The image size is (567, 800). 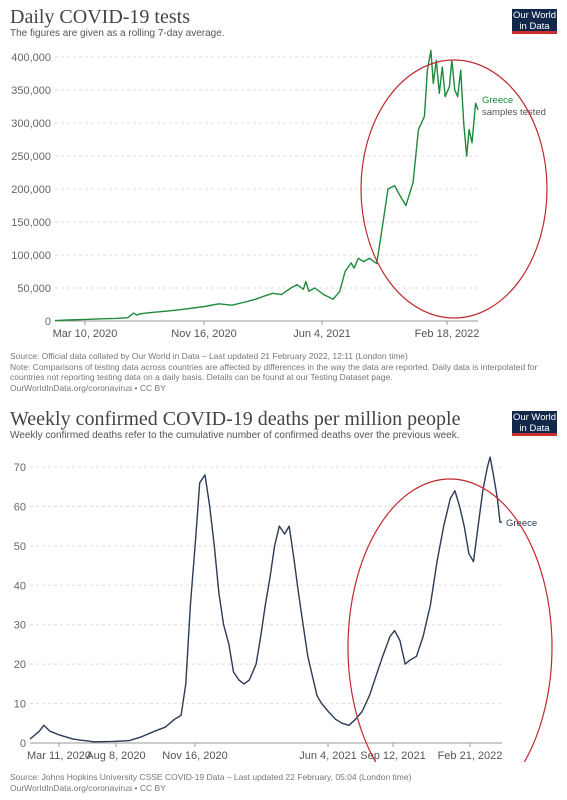 What do you see at coordinates (31, 190) in the screenshot?
I see `y-tick-label: 200,000` at bounding box center [31, 190].